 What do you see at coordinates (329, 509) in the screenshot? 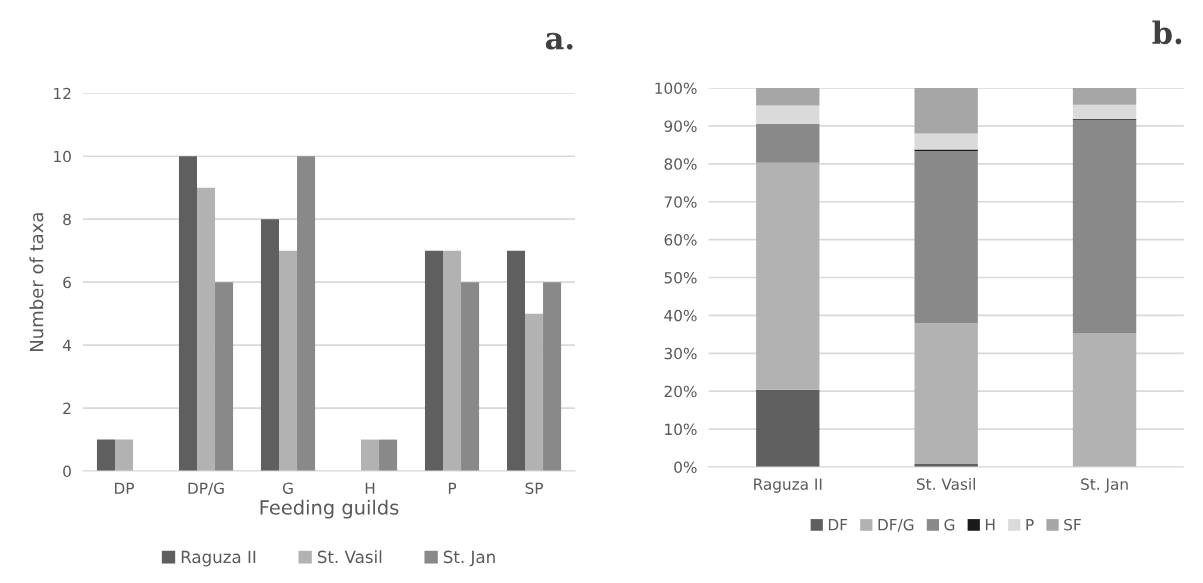
I see `x-axis-title: Feeding guilds` at bounding box center [329, 509].